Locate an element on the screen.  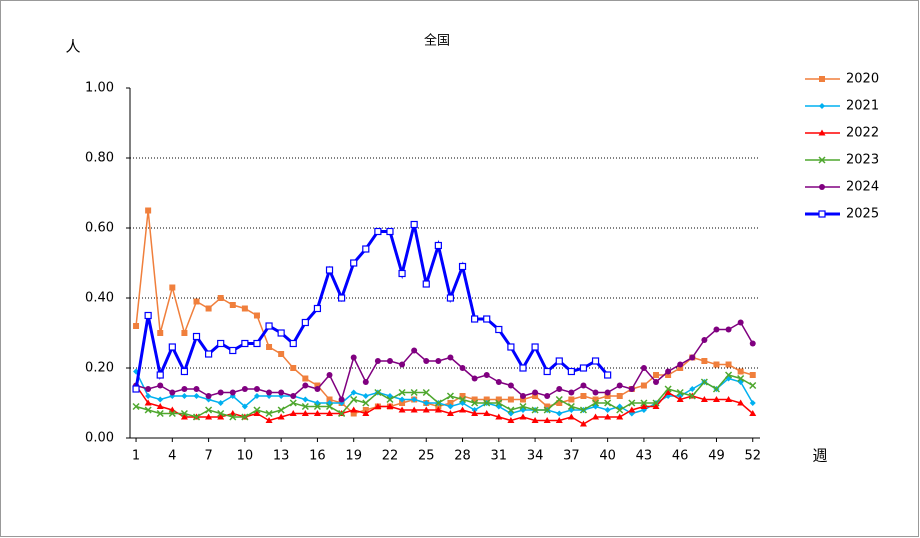
x-tick-label: 28 is located at coordinates (462, 456).